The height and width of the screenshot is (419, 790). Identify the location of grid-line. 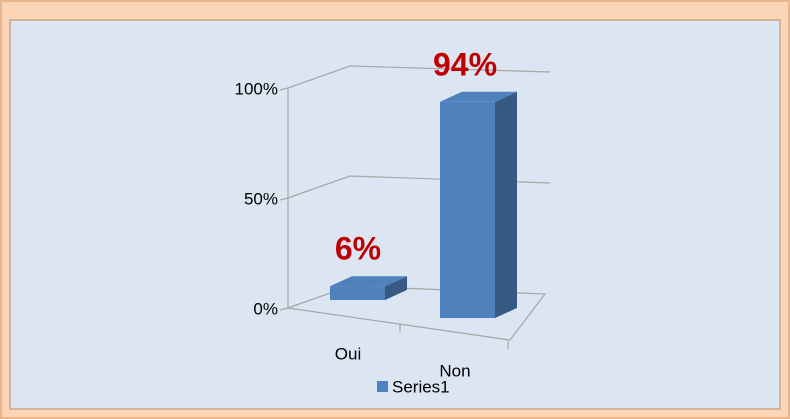
(419, 77).